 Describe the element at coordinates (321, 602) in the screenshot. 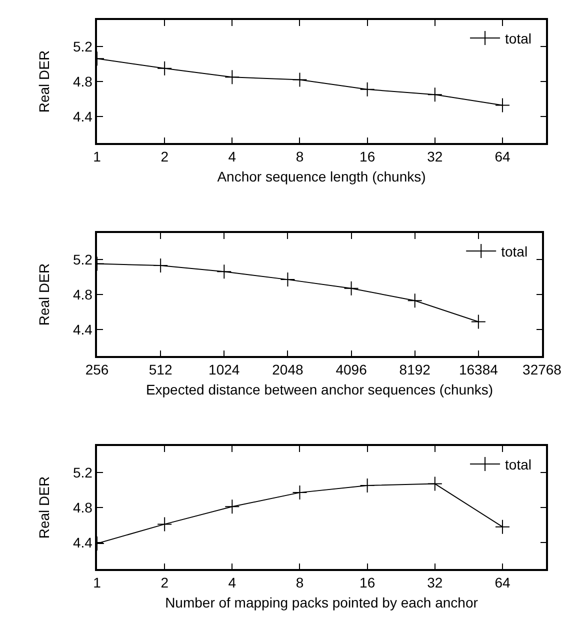

I see `x-axis-title: Number of mapping packs pointed by each anchor` at that location.